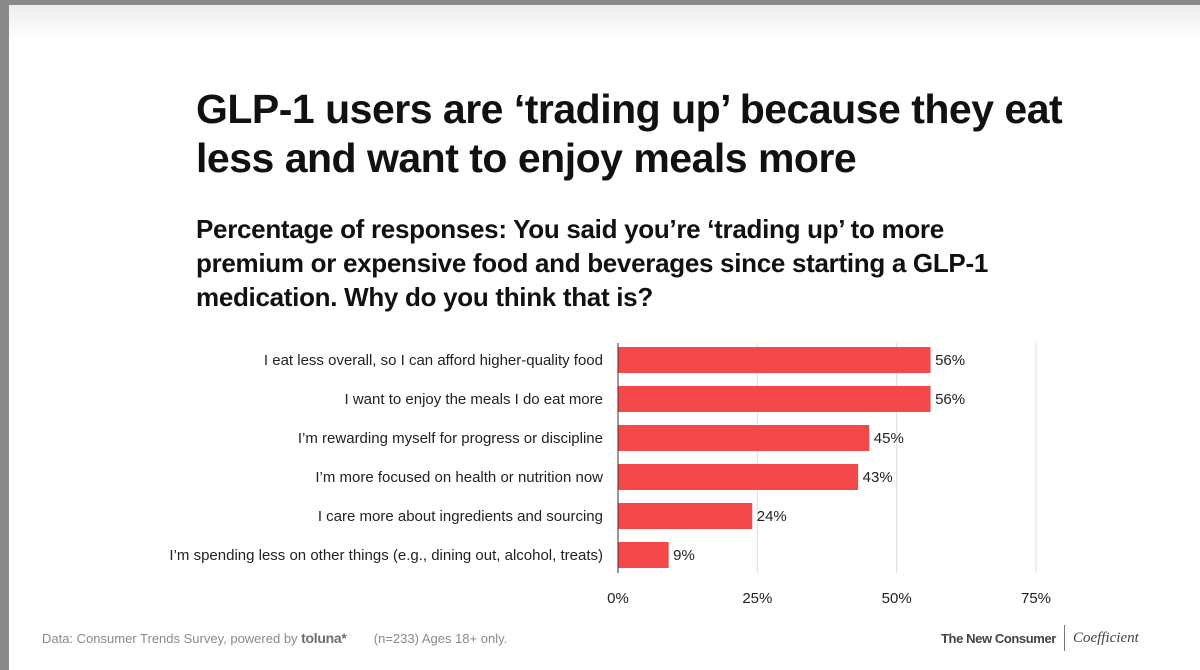 This screenshot has height=670, width=1200. I want to click on data-label: 45%, so click(889, 438).